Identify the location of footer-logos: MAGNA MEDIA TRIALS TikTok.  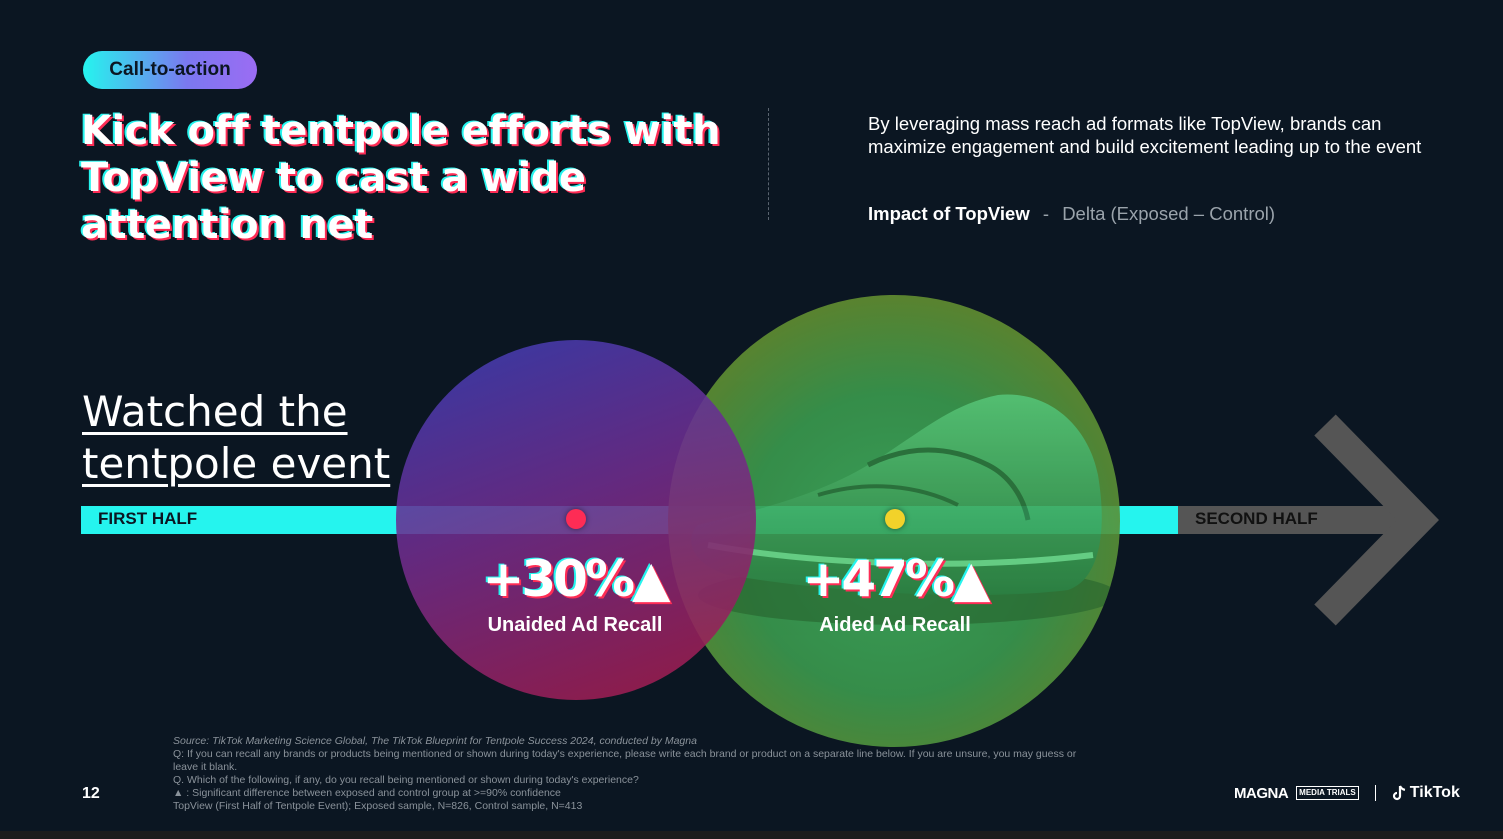
(1347, 793).